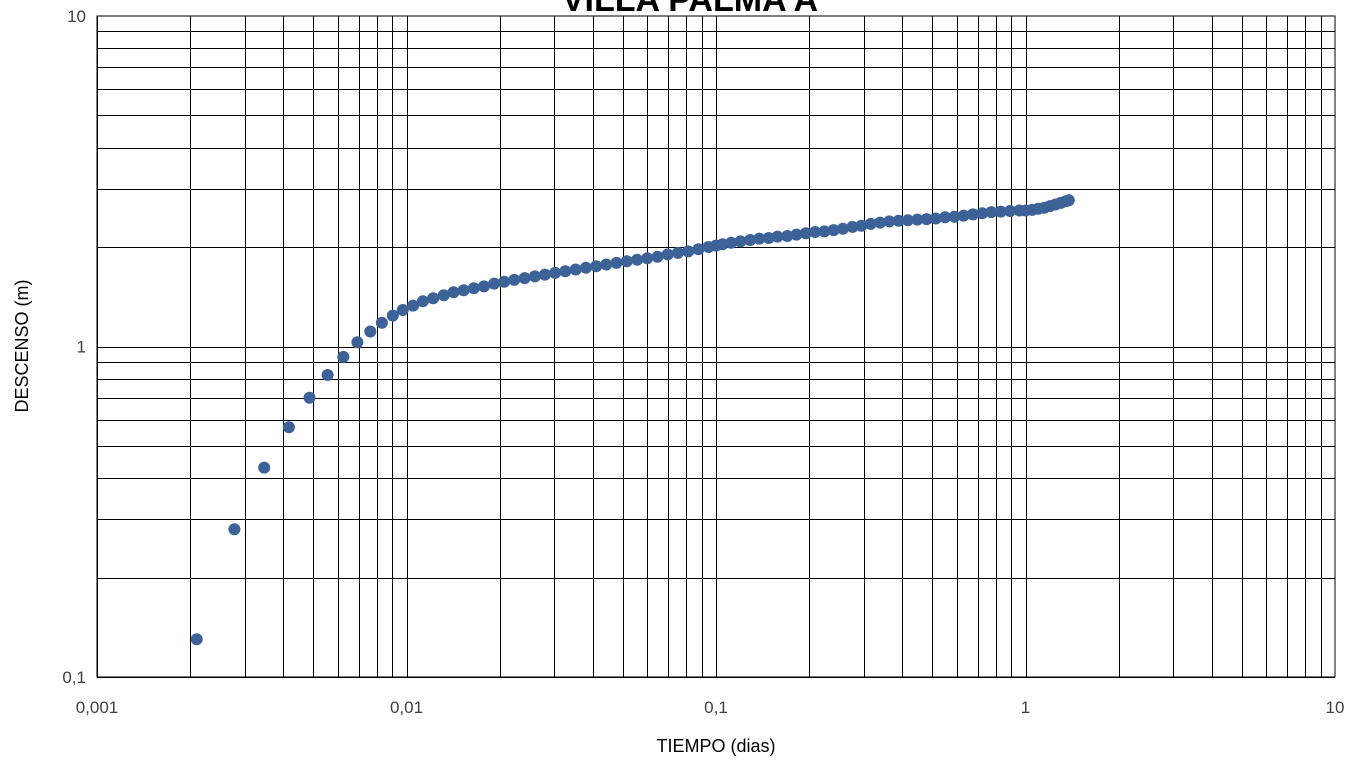 The height and width of the screenshot is (767, 1362). I want to click on y-tick-labels: 0,1 1 10, so click(74, 347).